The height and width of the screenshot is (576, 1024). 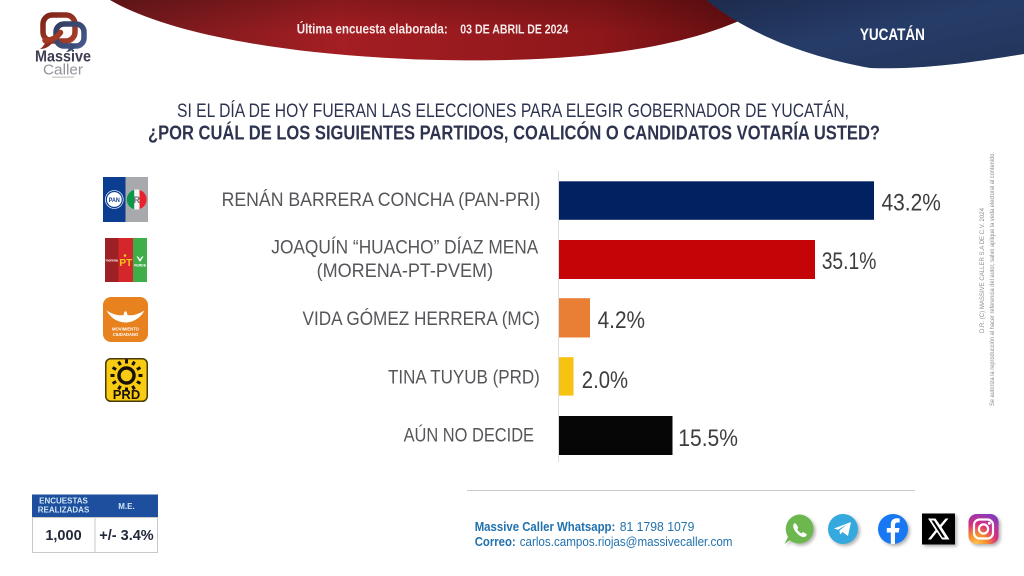 I want to click on svg-text: ENCUESTAS, so click(x=63, y=501).